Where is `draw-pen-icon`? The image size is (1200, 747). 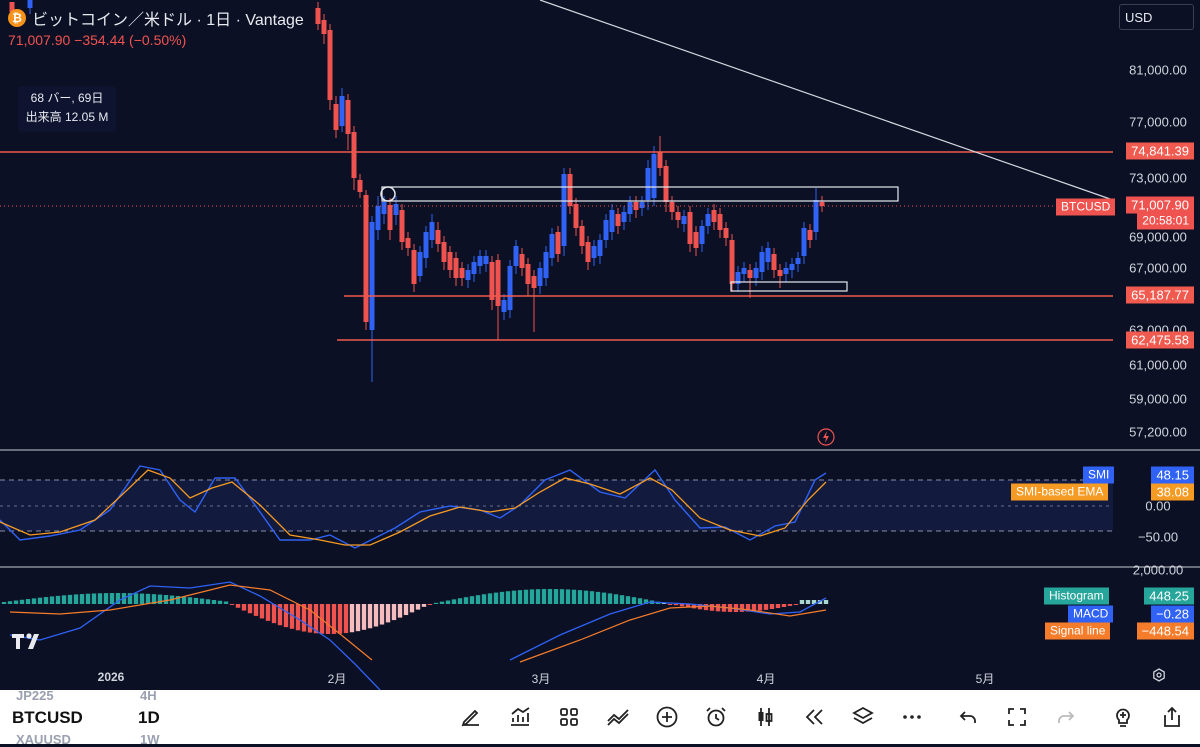 draw-pen-icon is located at coordinates (471, 717).